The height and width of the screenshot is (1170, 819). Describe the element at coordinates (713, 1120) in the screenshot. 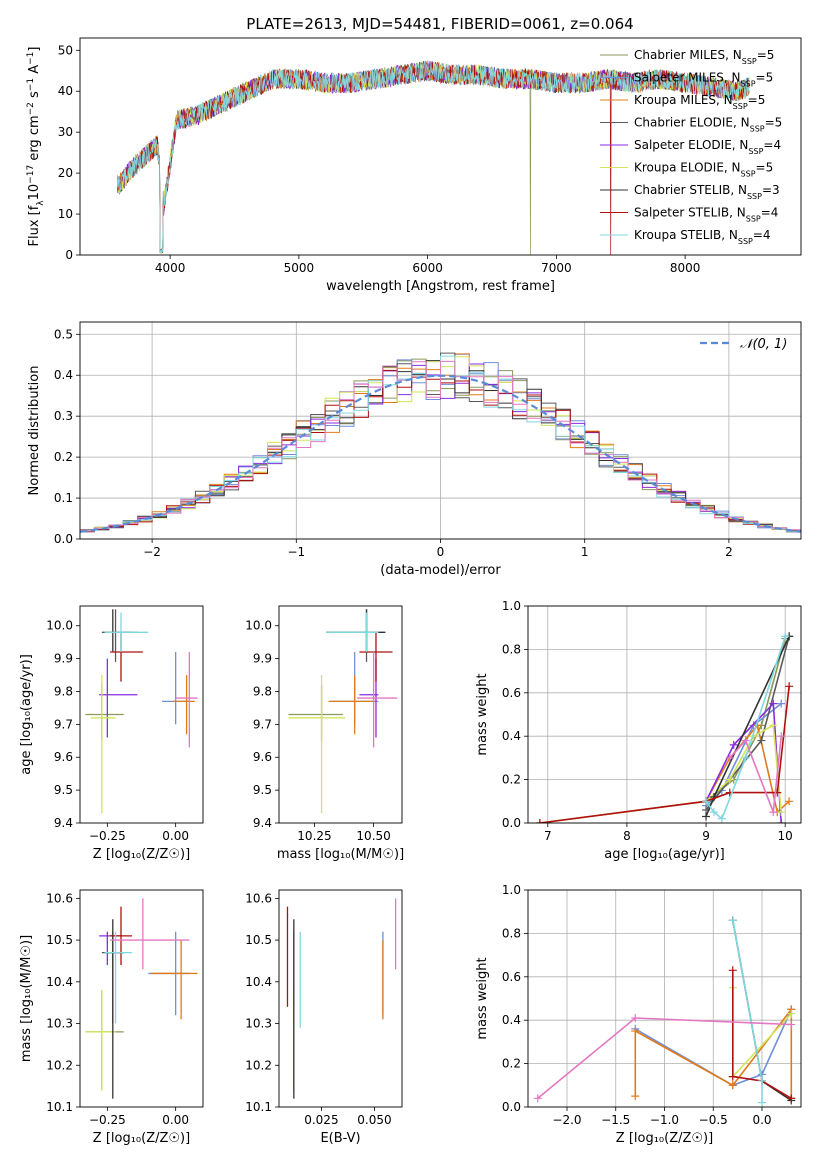

I see `x-tick-label: −0.5` at that location.